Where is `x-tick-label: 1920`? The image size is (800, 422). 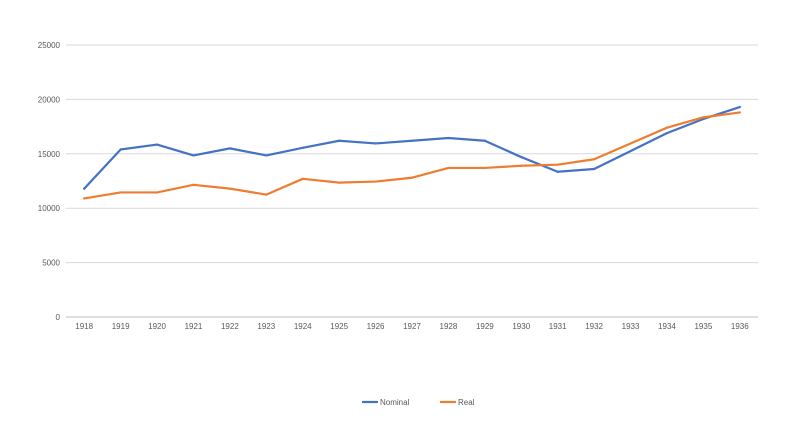 x-tick-label: 1920 is located at coordinates (157, 326).